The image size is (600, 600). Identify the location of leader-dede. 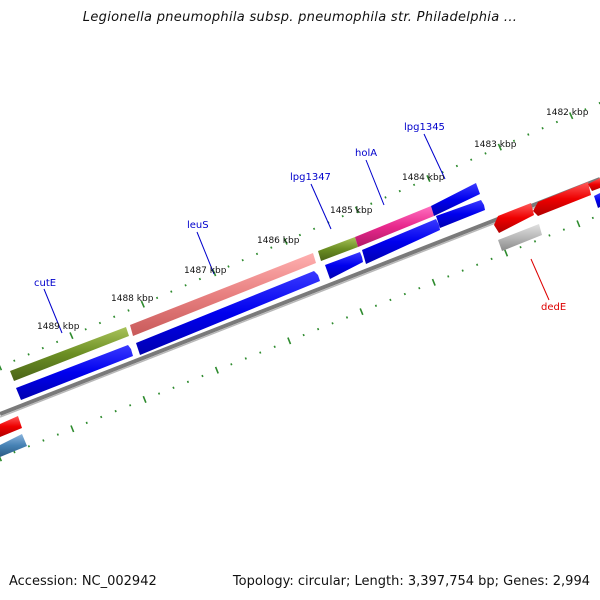
(540, 279).